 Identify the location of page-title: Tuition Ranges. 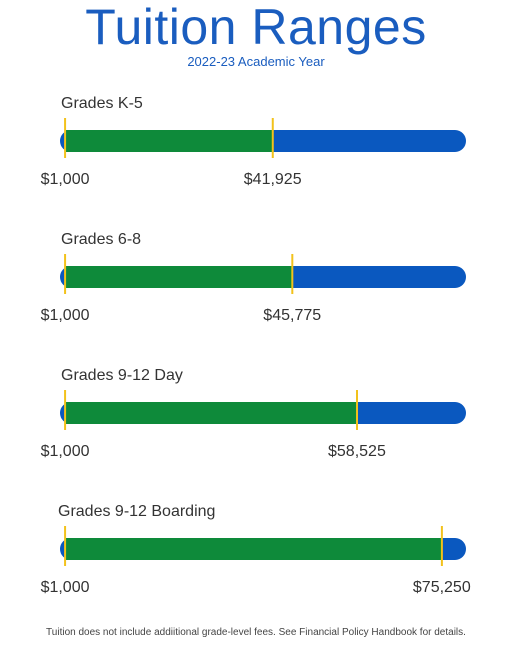
(256, 27).